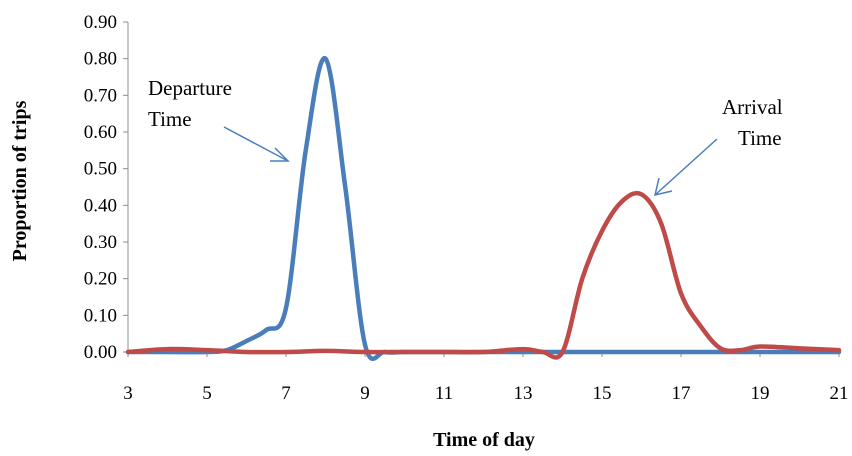  What do you see at coordinates (106, 187) in the screenshot?
I see `y-axis-ticks: 0.00 0.10 0.20 0.30 0.40 0.50 0.60 0.70 0.80 0.90` at bounding box center [106, 187].